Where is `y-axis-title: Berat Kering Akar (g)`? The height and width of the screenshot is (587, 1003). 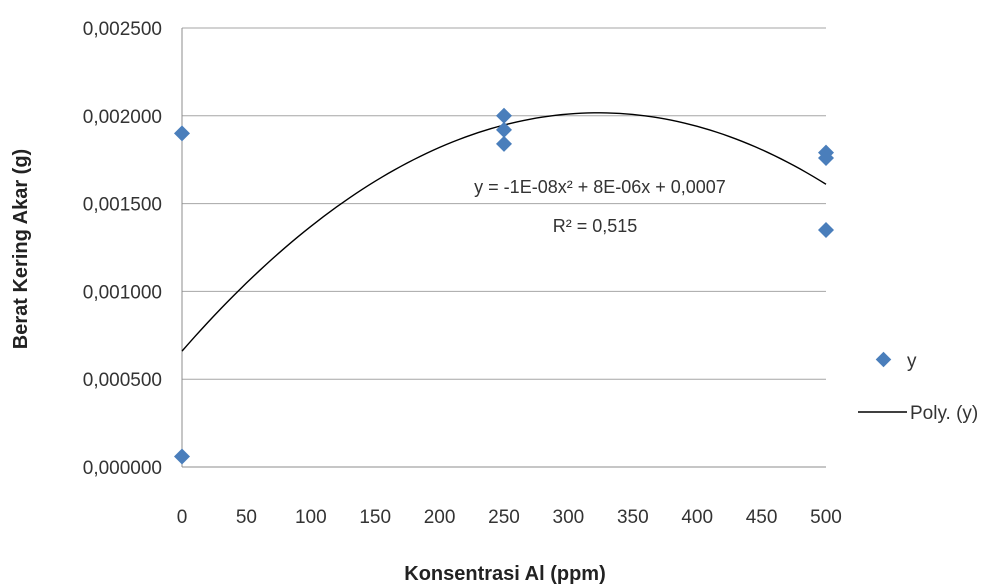 y-axis-title: Berat Kering Akar (g) is located at coordinates (21, 249).